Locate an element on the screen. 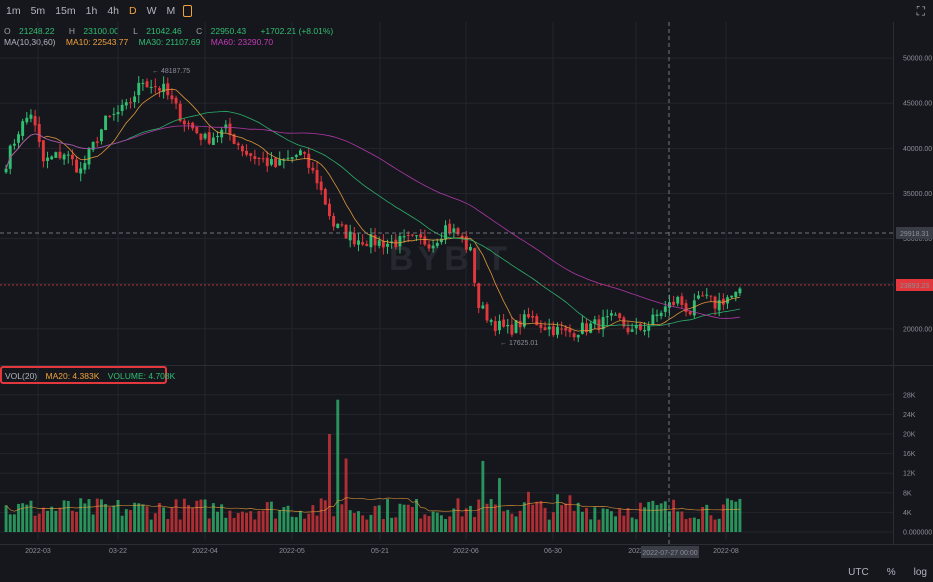 This screenshot has width=933, height=582. utc-button: UTC is located at coordinates (858, 572).